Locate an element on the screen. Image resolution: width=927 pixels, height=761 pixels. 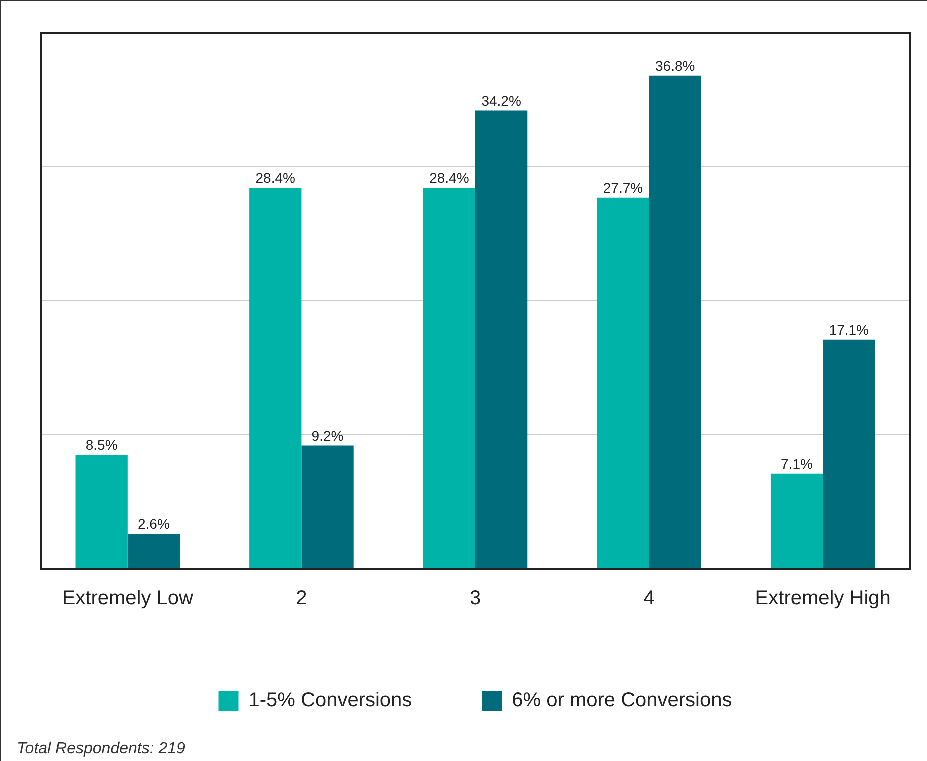
x-tick-label: 3 is located at coordinates (476, 599).